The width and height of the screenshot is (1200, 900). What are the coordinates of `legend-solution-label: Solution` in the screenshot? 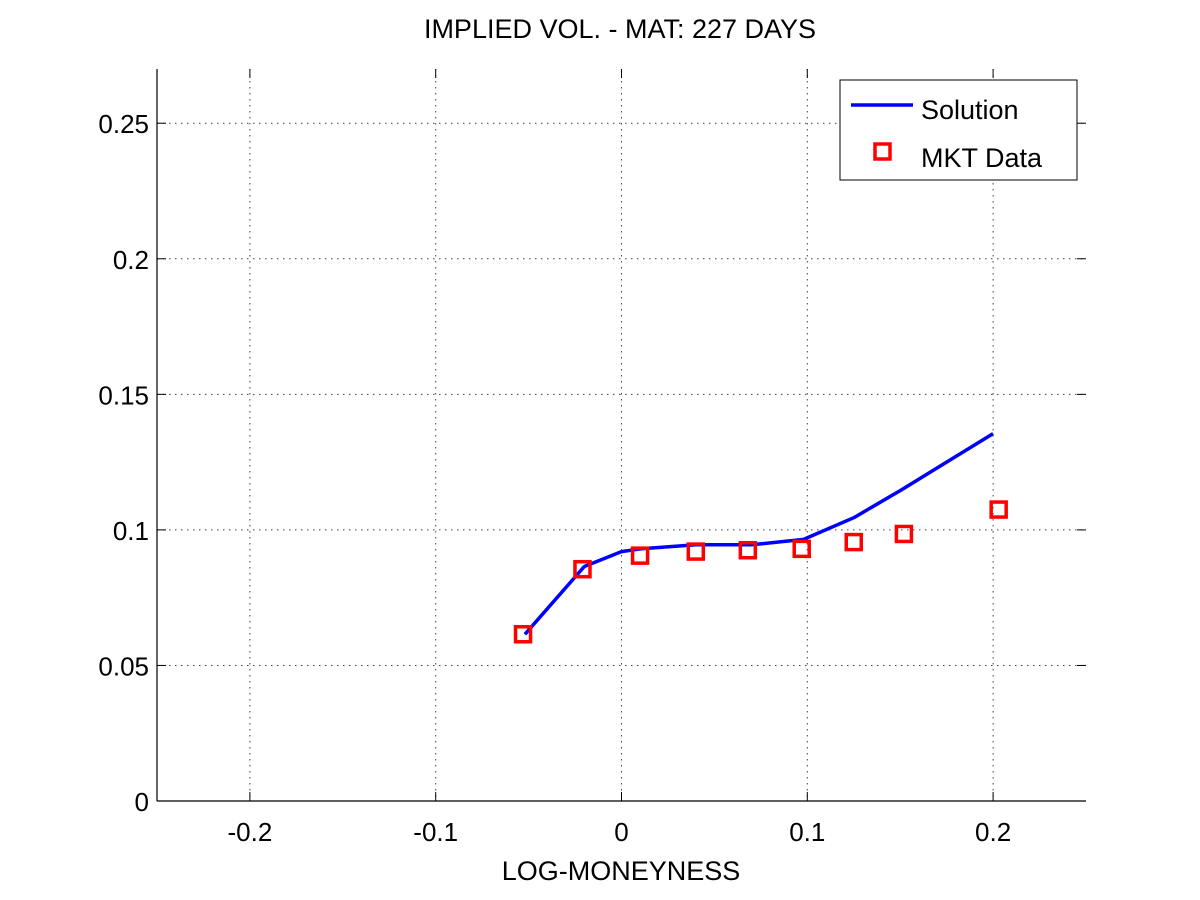 It's located at (970, 110).